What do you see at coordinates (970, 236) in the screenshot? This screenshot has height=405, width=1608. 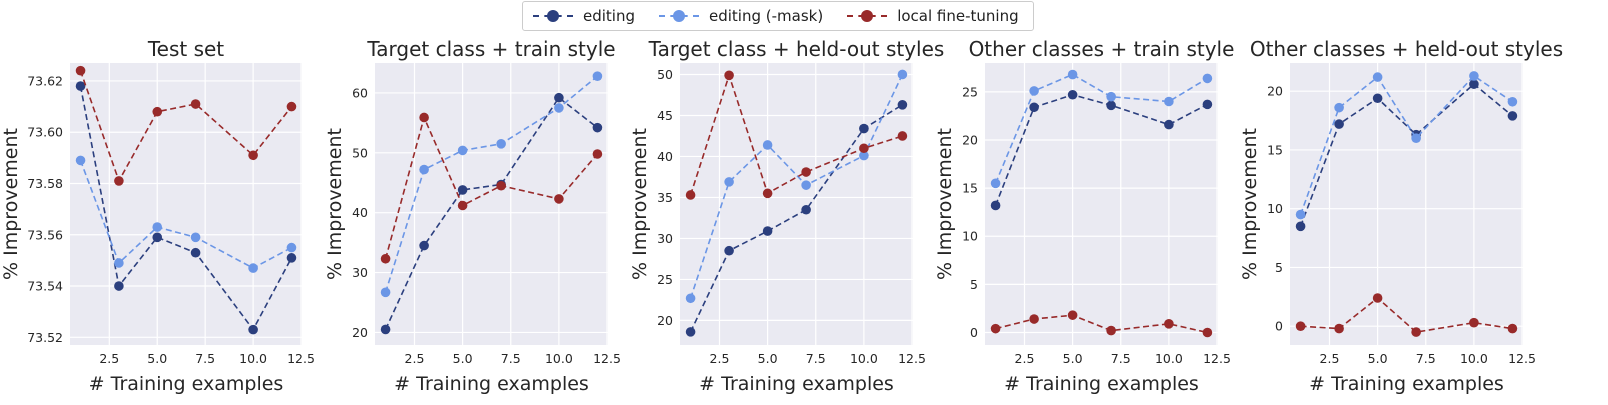 I see `y-tick-label: 10` at bounding box center [970, 236].